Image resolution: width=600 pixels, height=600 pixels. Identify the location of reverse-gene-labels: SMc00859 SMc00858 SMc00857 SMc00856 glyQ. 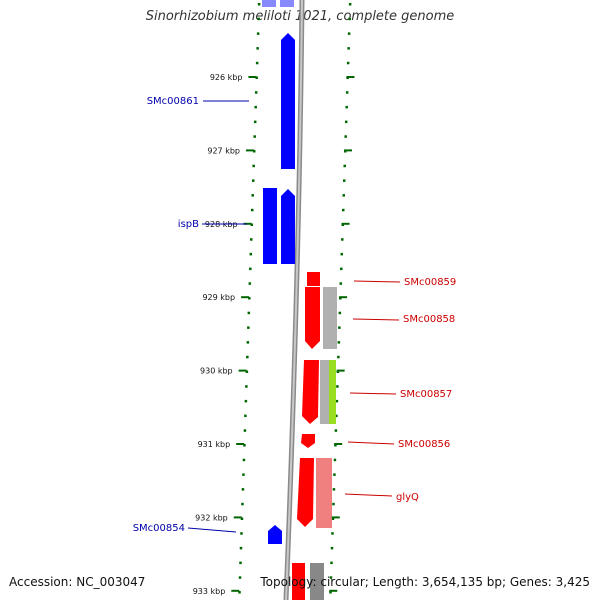
(400, 390).